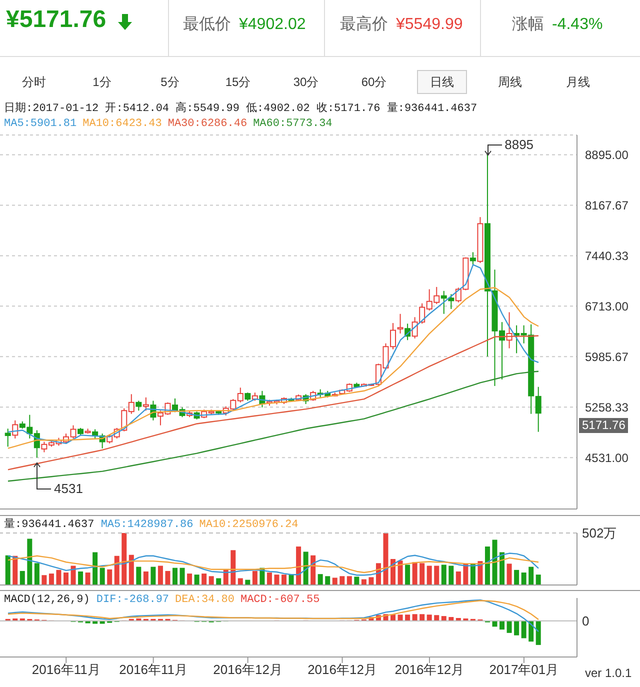 This screenshot has height=687, width=640. Describe the element at coordinates (510, 82) in the screenshot. I see `text: 周线` at that location.